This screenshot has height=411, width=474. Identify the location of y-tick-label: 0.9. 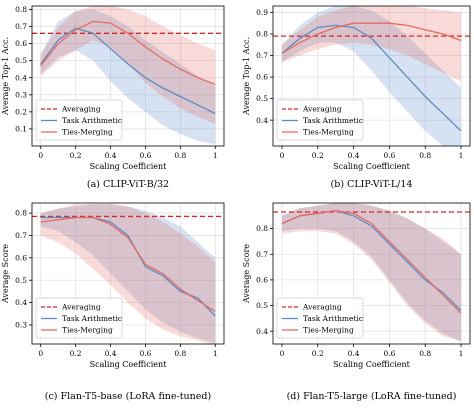
(262, 12).